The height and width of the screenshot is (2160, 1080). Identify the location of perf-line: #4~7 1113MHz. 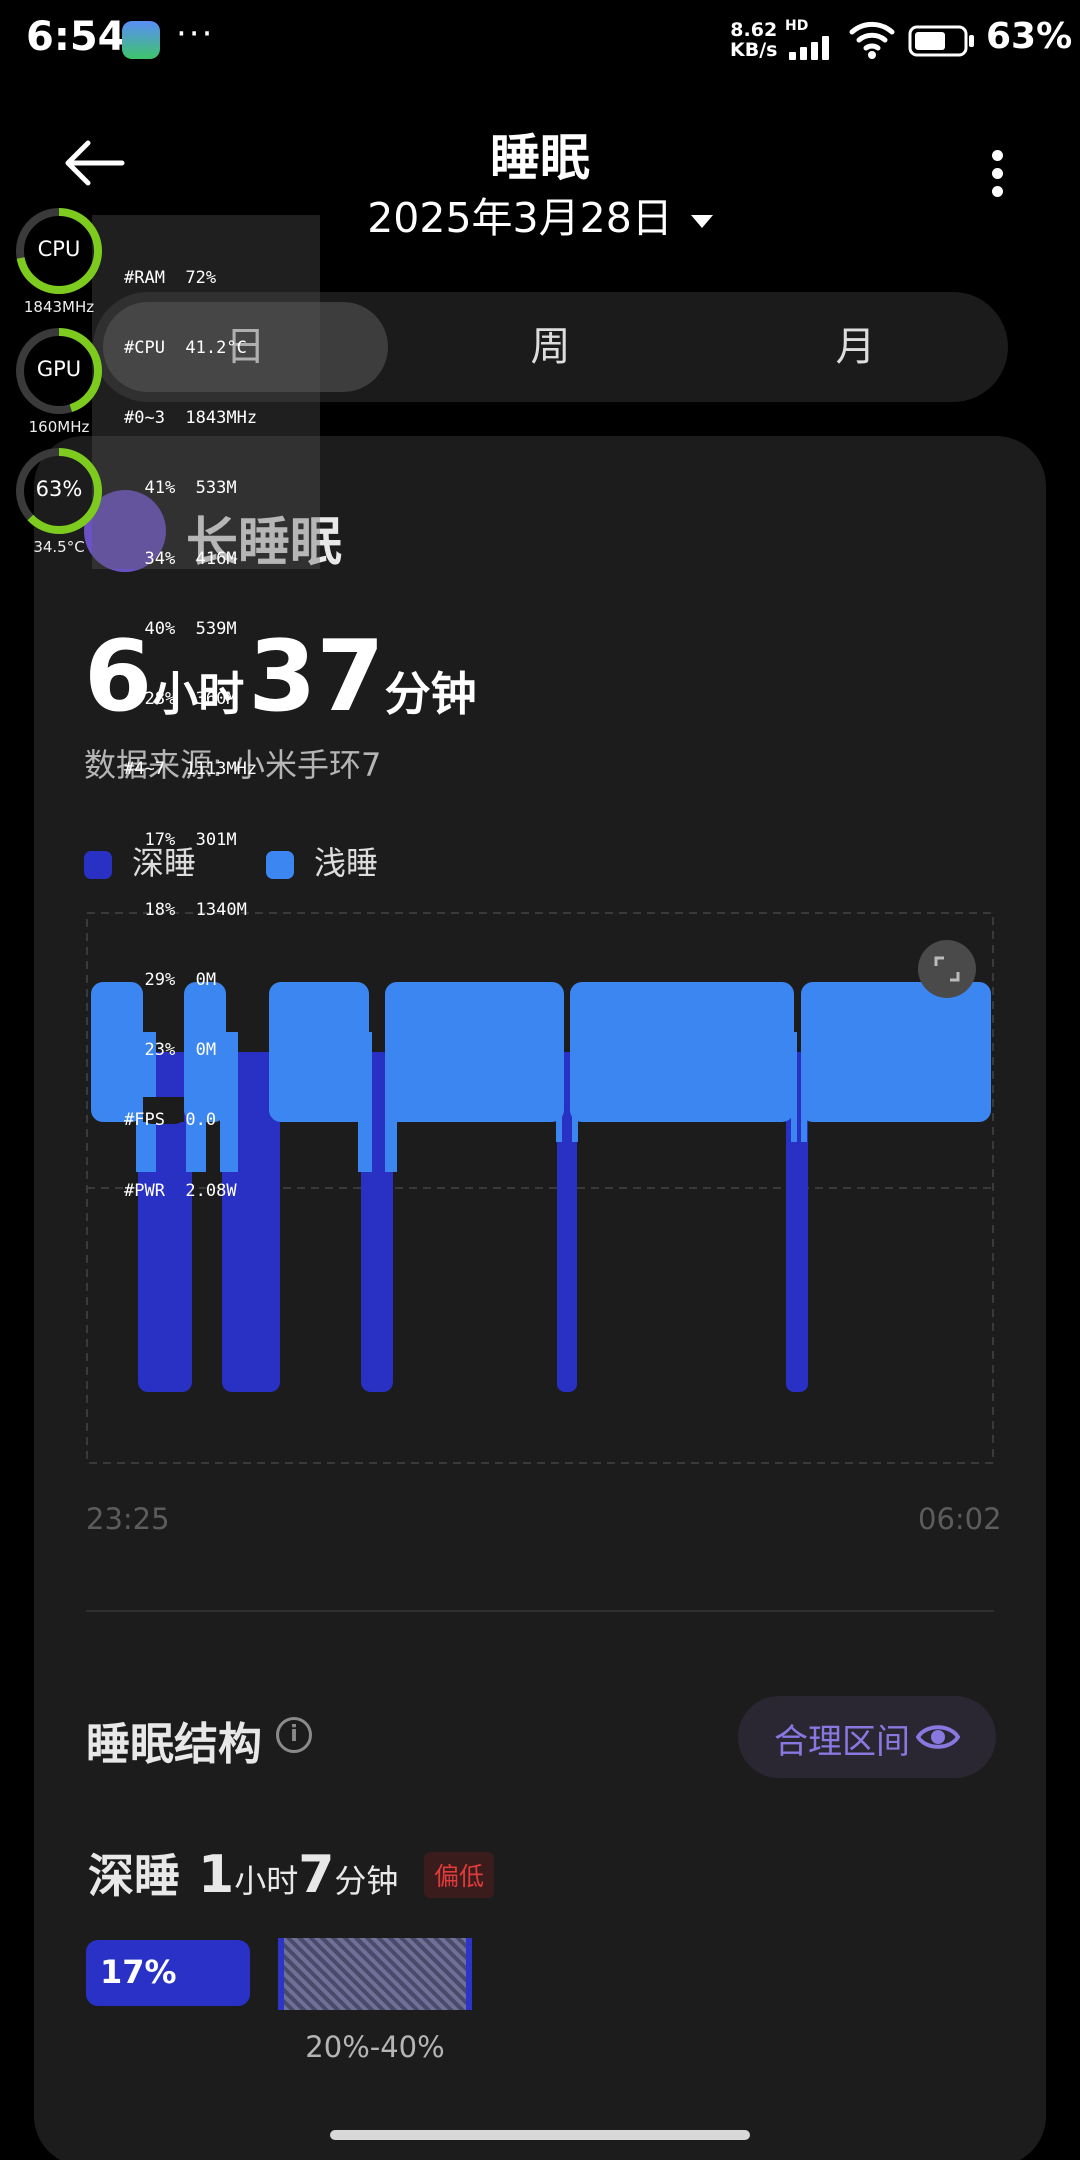
(191, 769).